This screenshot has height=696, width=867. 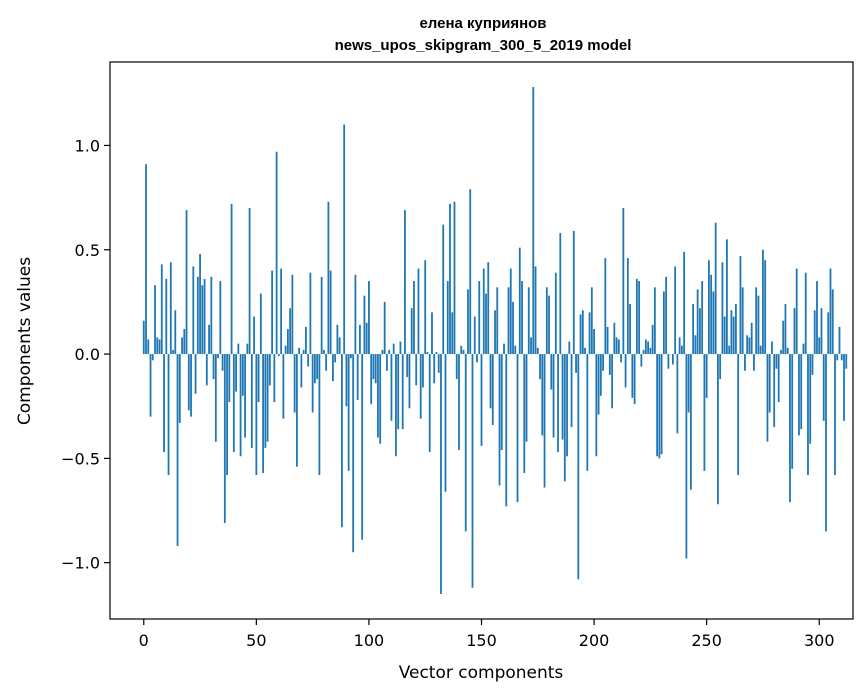 What do you see at coordinates (87, 354) in the screenshot?
I see `y-tick-label: 0.0` at bounding box center [87, 354].